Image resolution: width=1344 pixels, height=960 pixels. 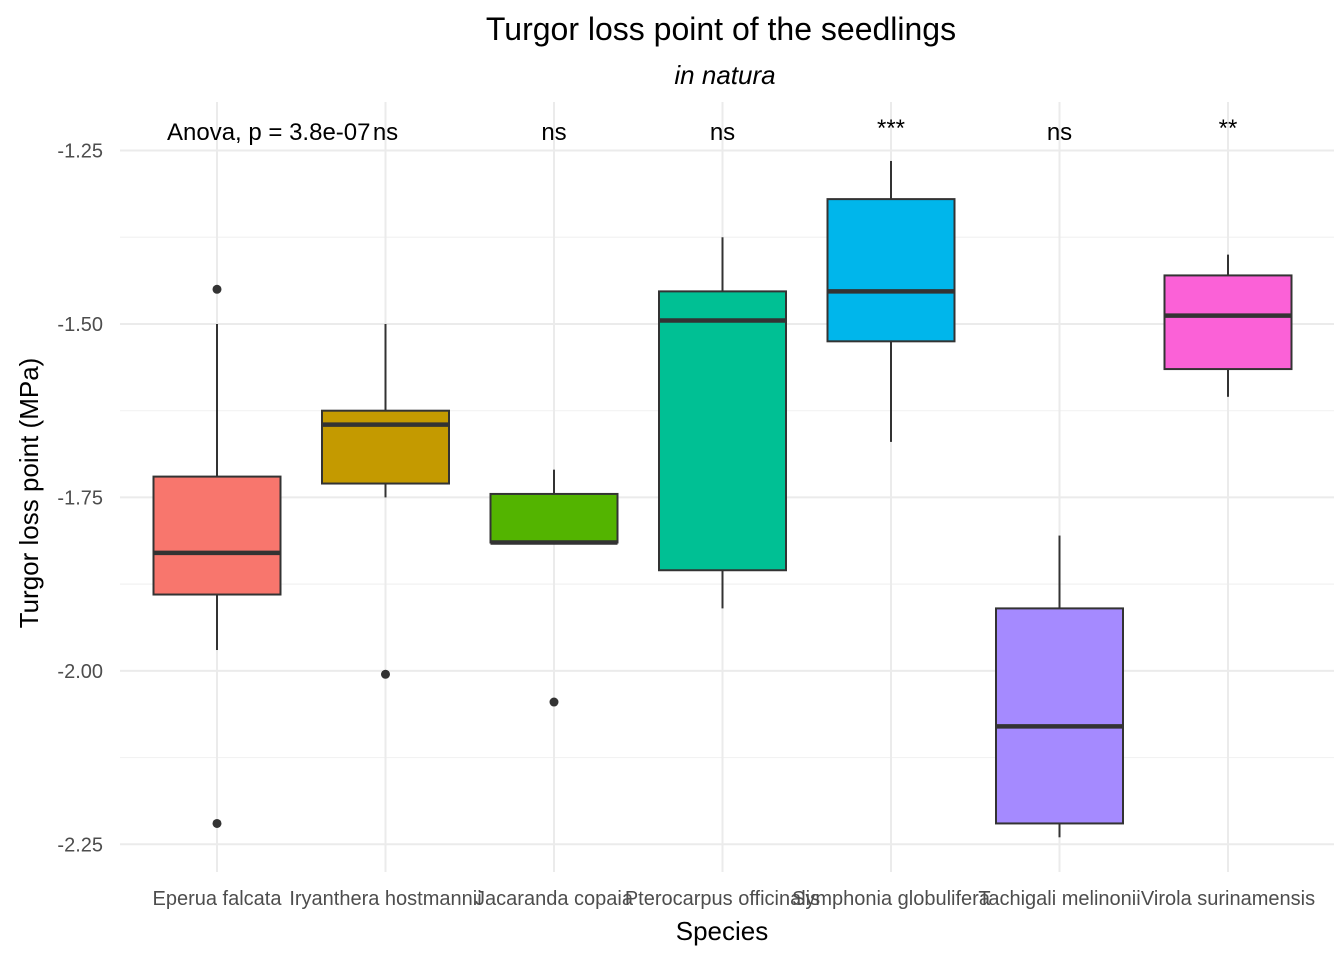 What do you see at coordinates (385, 501) in the screenshot?
I see `box-iryanthera-hostmannii` at bounding box center [385, 501].